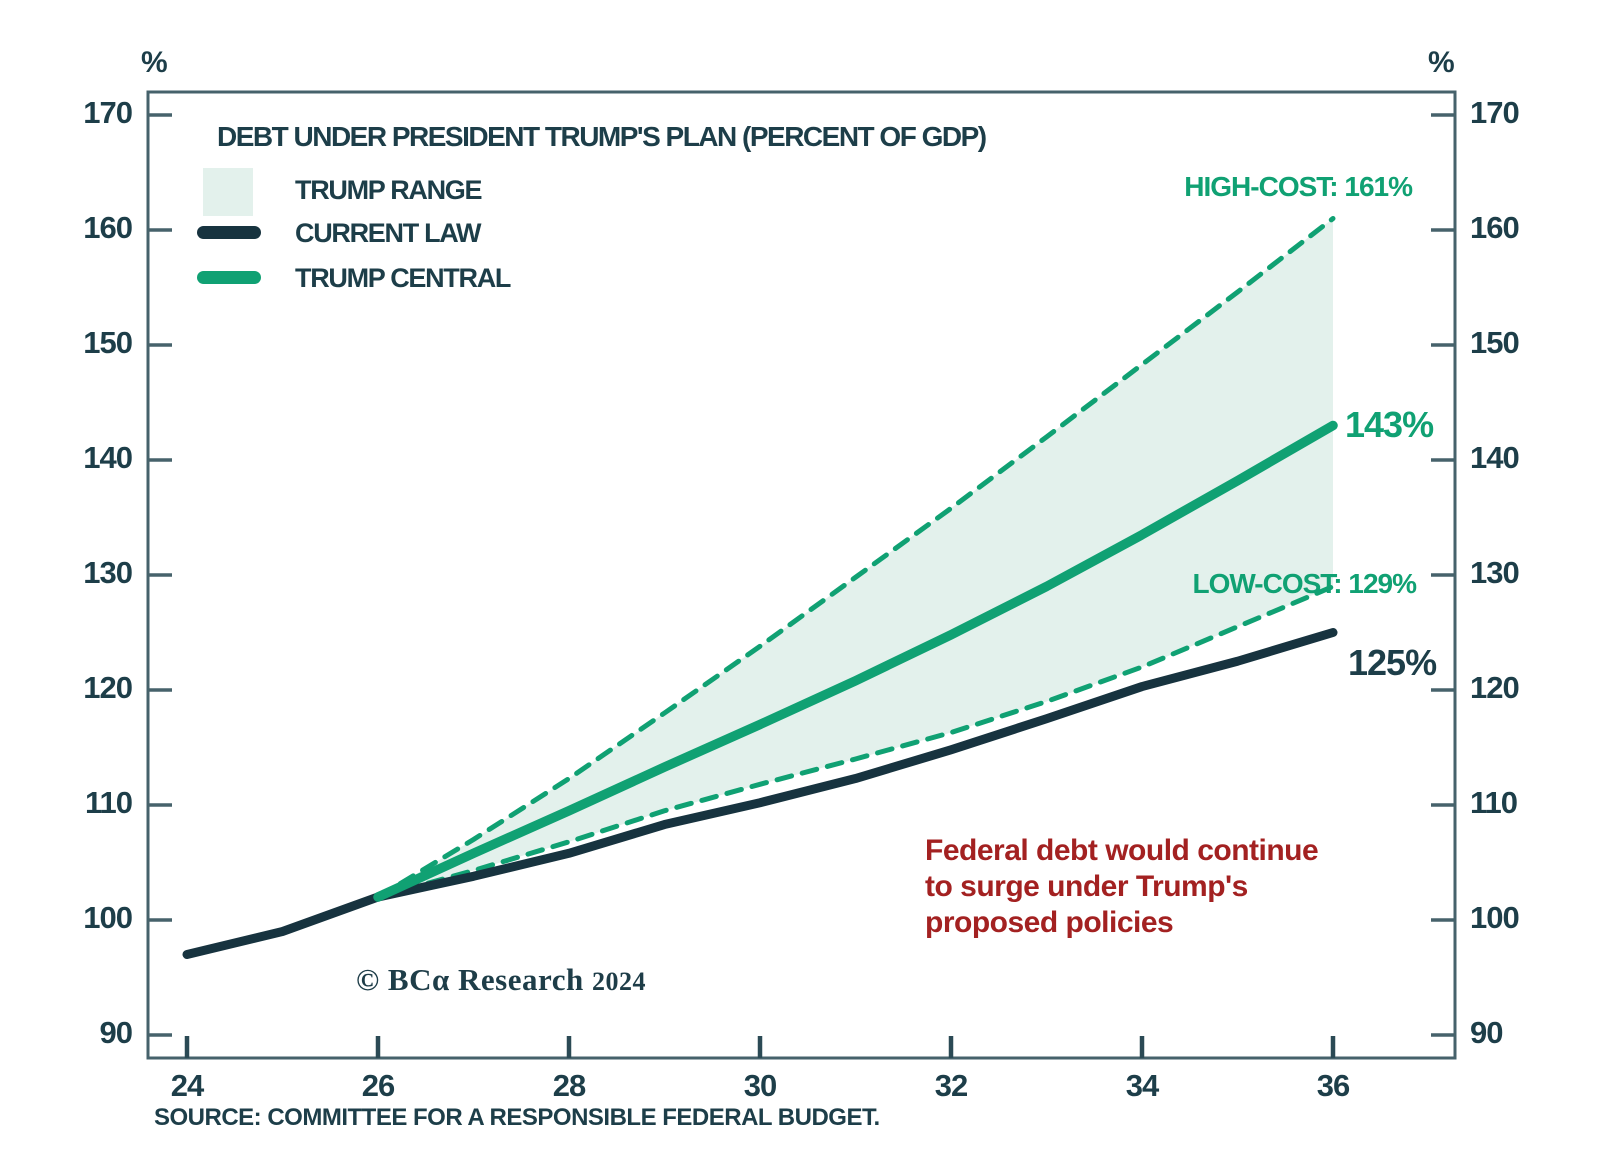 This screenshot has height=1167, width=1600. What do you see at coordinates (154, 62) in the screenshot?
I see `y-axis-unit-left: %` at bounding box center [154, 62].